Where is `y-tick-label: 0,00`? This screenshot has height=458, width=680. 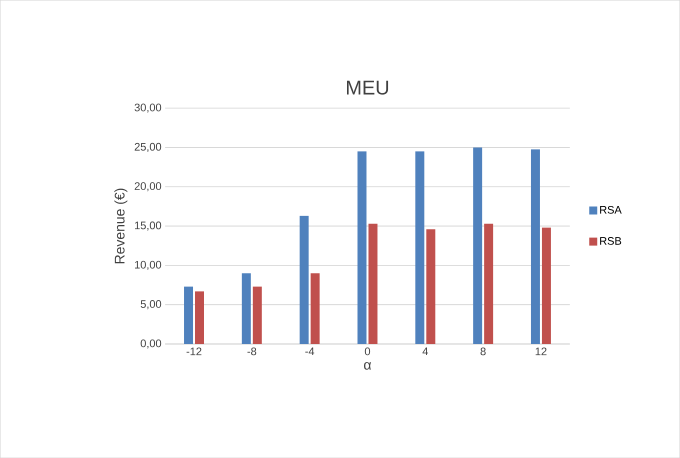 y-tick-label: 0,00 is located at coordinates (151, 343).